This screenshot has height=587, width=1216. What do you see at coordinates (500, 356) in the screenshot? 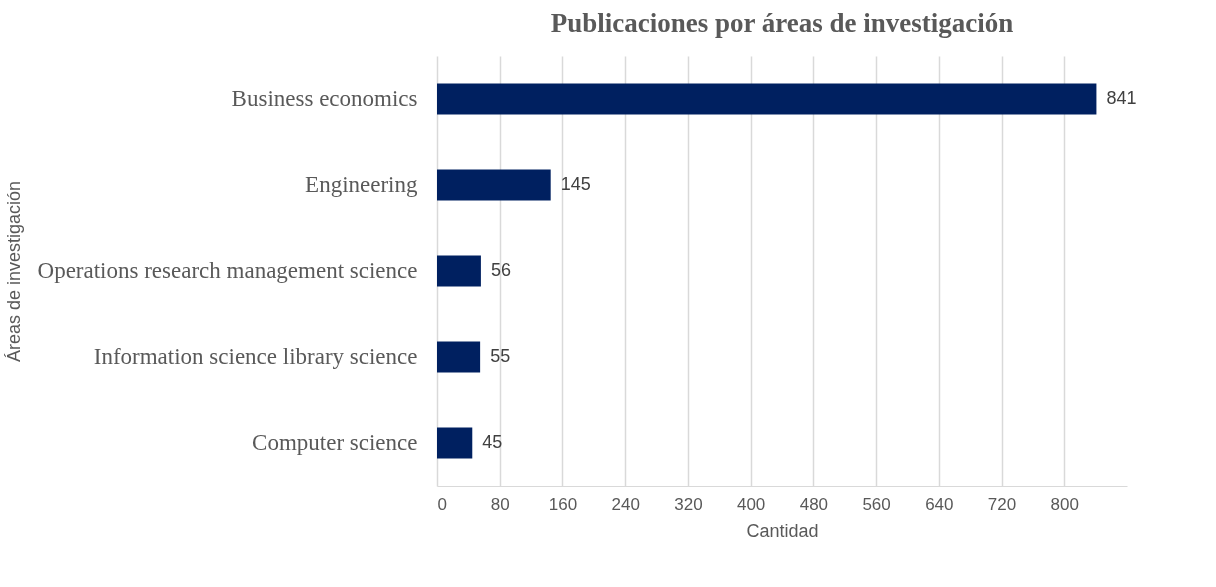
I see `data-label: 55` at bounding box center [500, 356].